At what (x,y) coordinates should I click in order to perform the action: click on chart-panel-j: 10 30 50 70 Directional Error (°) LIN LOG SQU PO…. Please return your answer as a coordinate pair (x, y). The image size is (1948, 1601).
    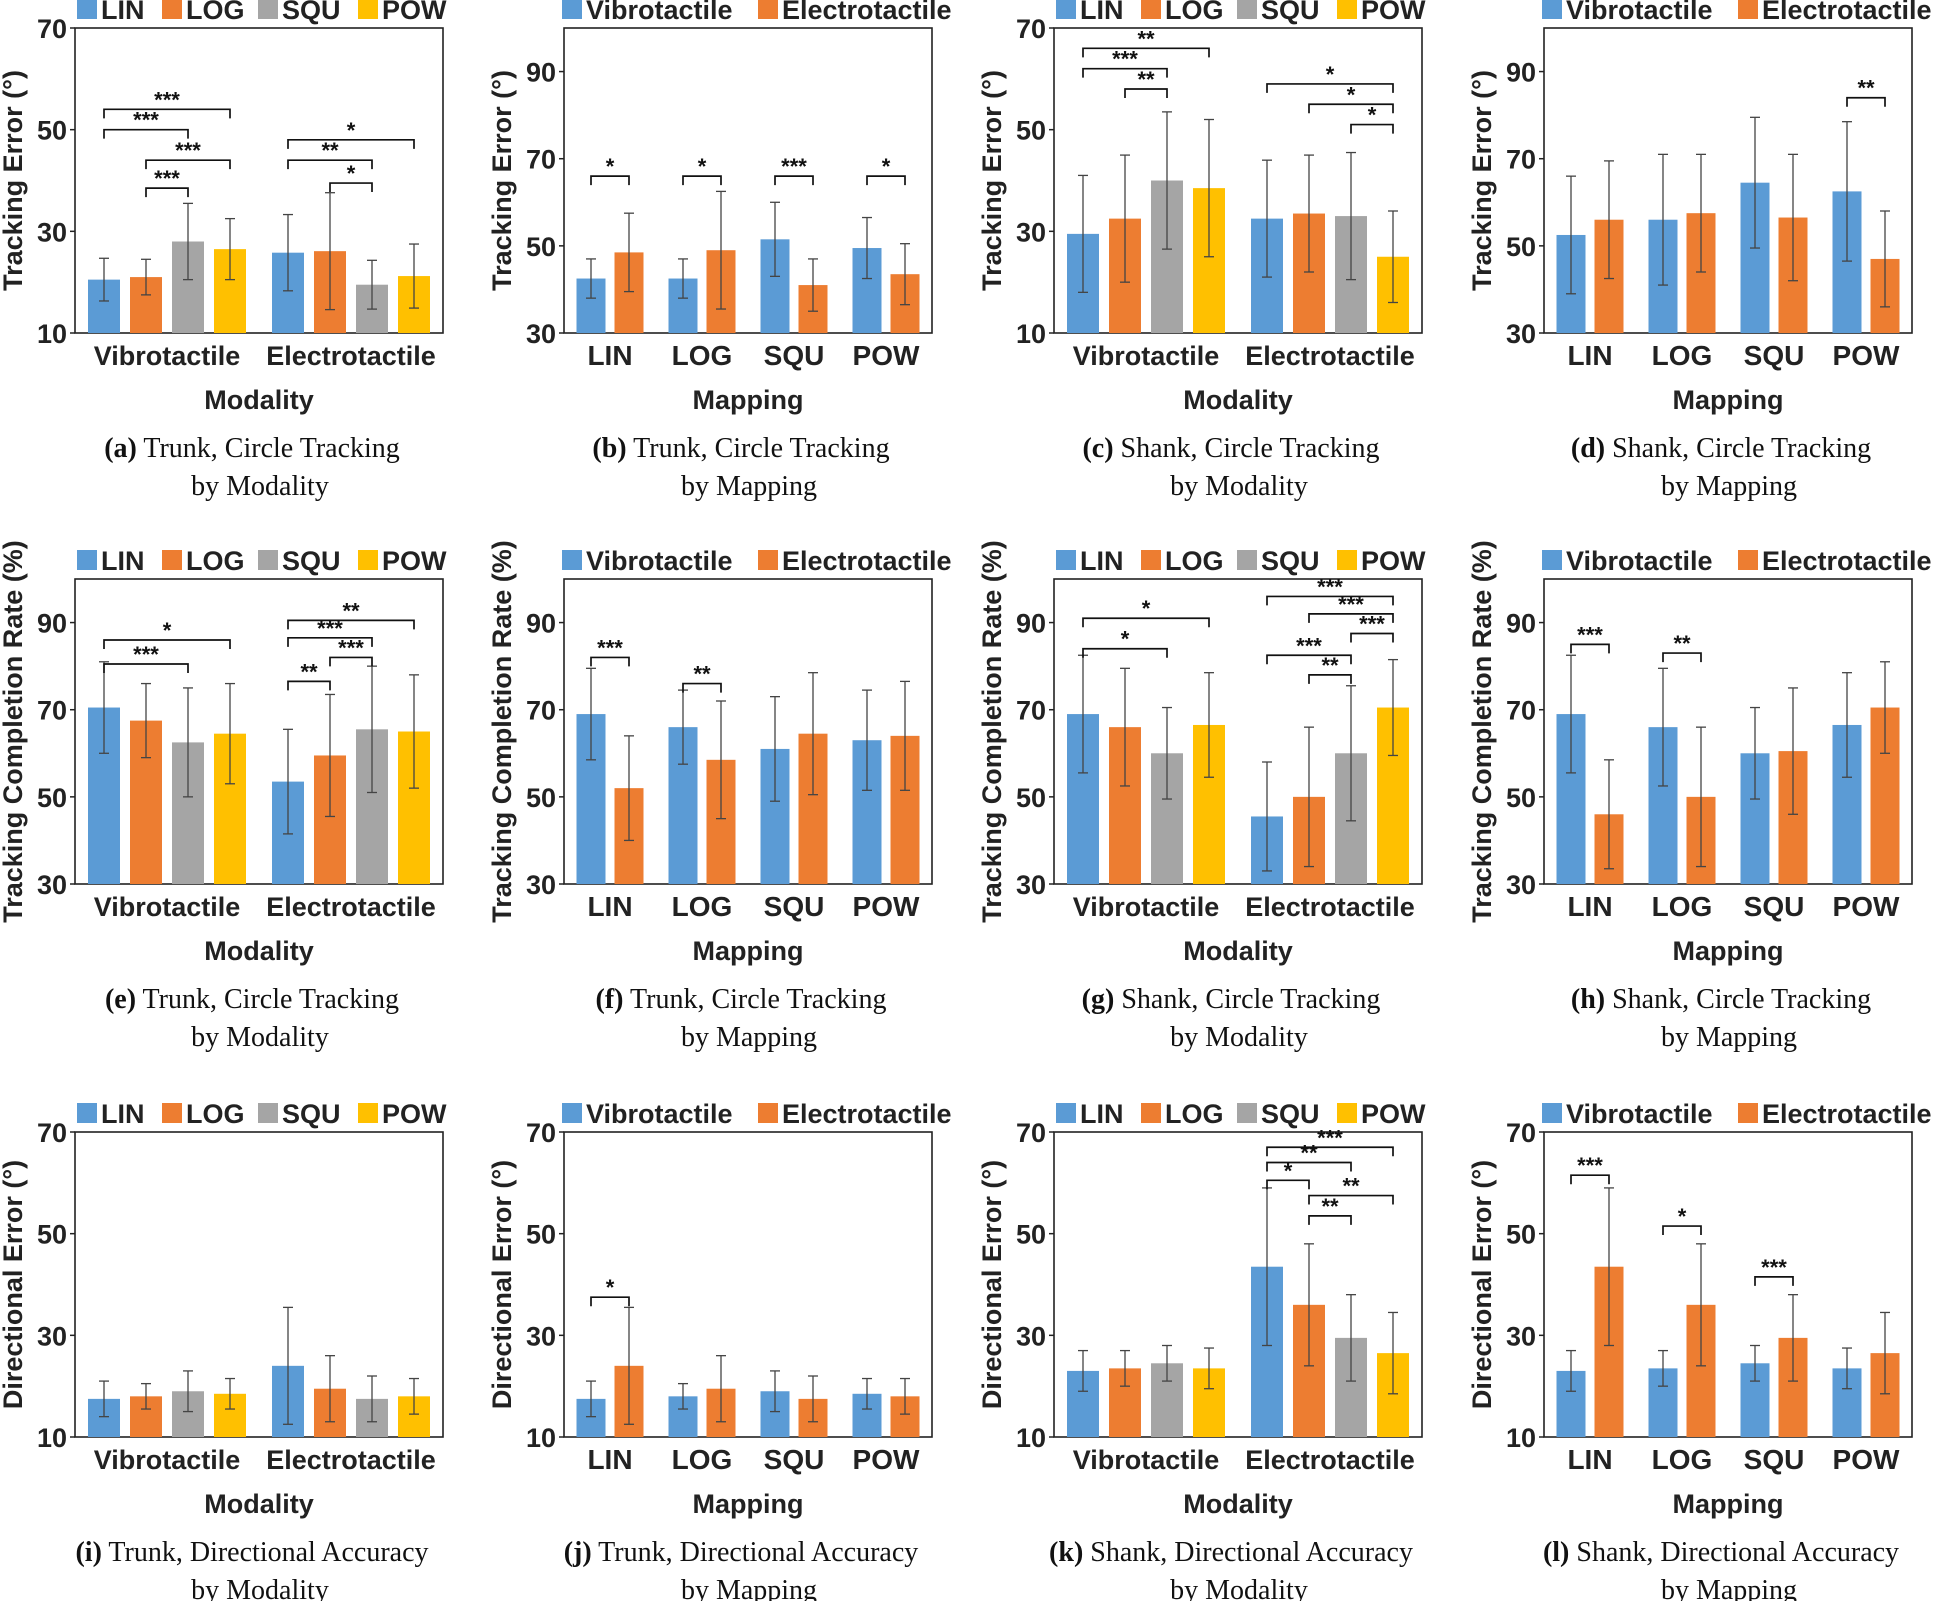
    Looking at the image, I should click on (719, 1350).